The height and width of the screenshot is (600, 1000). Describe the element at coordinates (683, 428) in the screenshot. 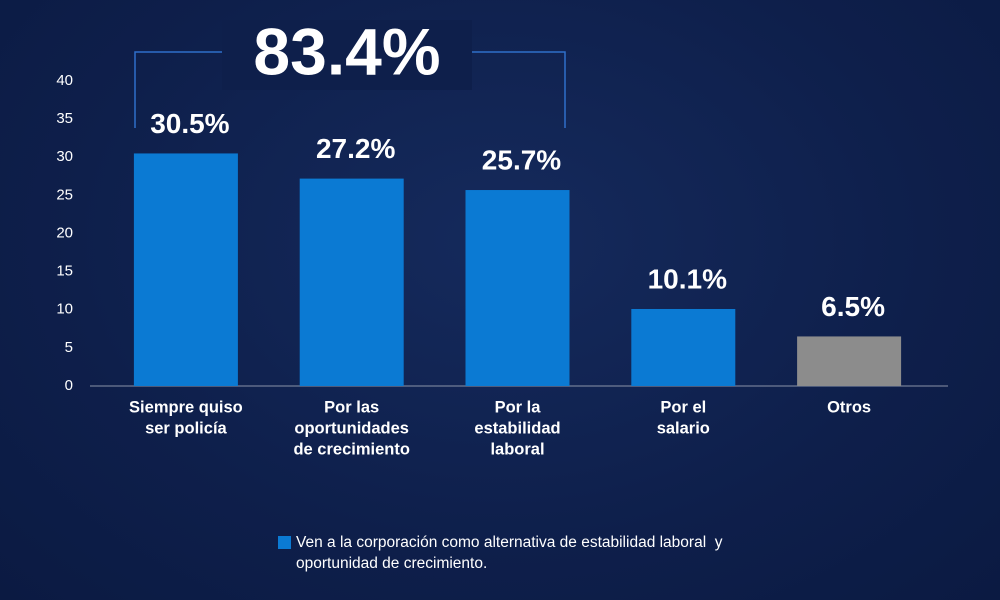

I see `x-tick-label: salario` at that location.